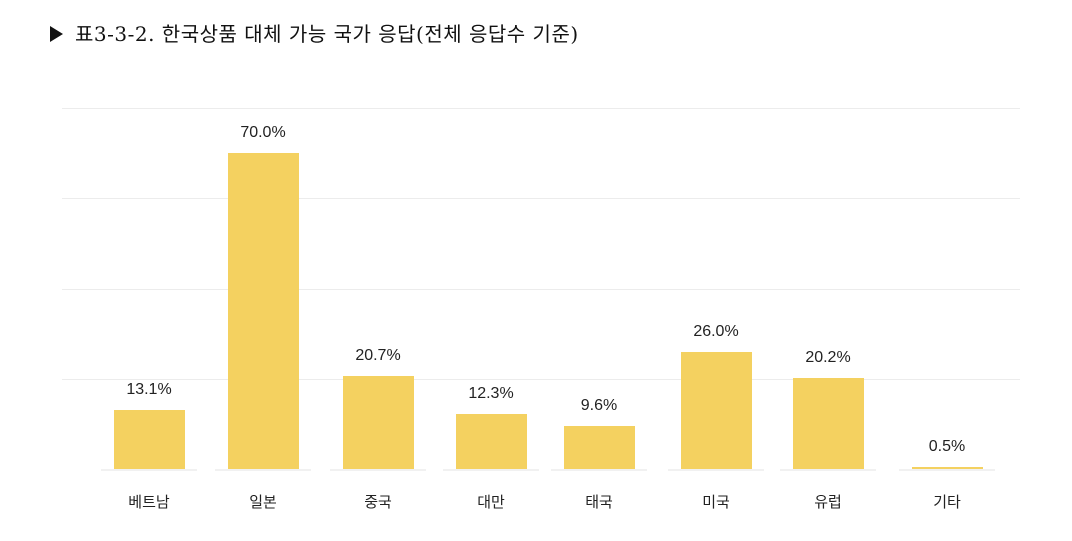 The height and width of the screenshot is (541, 1072). Describe the element at coordinates (149, 502) in the screenshot. I see `category-label: 베트남` at that location.